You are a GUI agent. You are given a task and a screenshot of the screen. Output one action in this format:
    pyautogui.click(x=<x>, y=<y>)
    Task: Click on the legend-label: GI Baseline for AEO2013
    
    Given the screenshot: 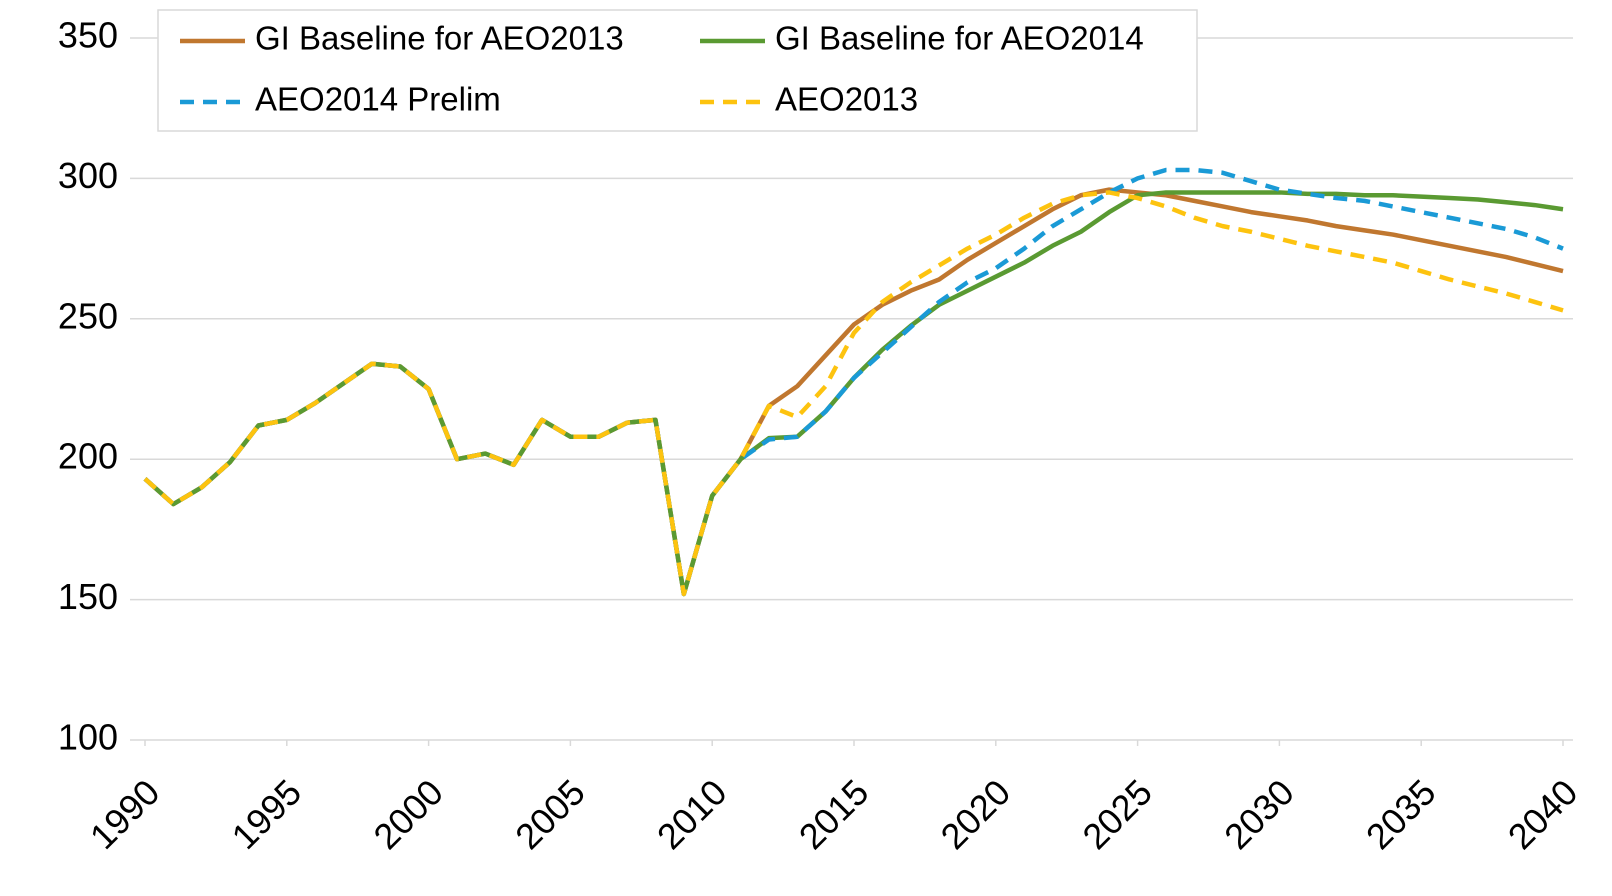 What is the action you would take?
    pyautogui.click(x=439, y=38)
    